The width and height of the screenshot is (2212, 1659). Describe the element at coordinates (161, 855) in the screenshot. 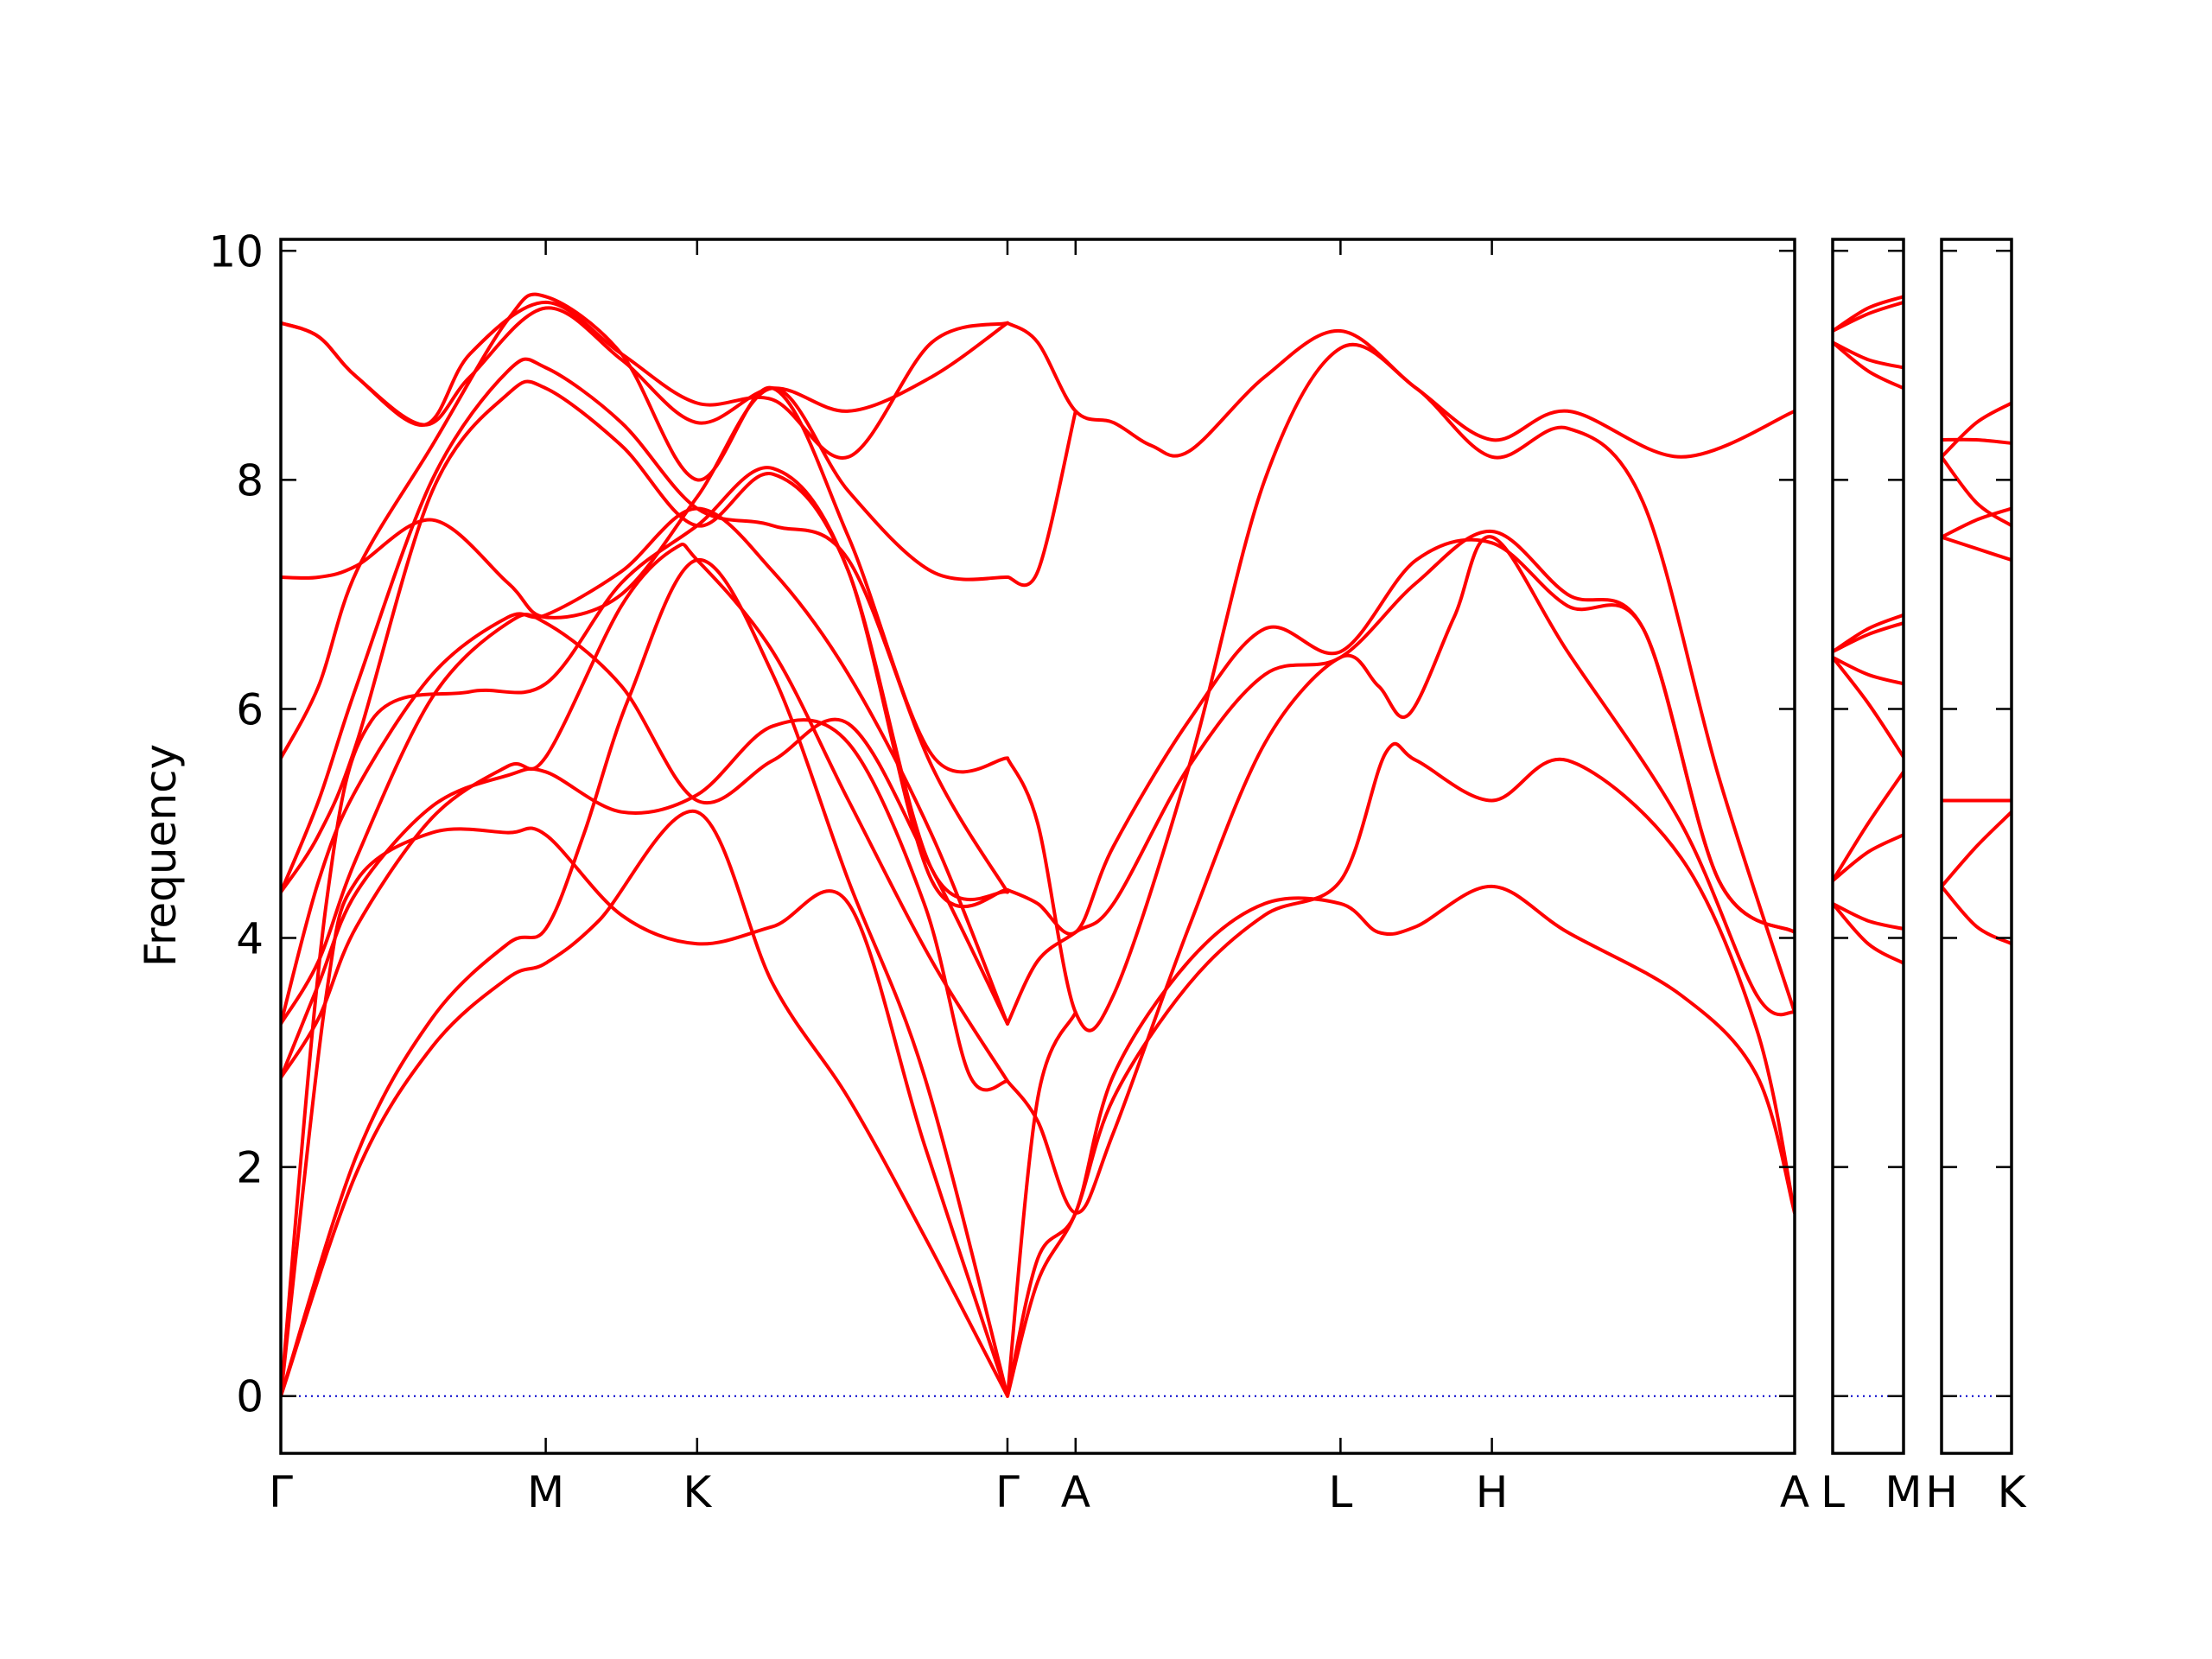

I see `y-axis-label: Frequency` at that location.